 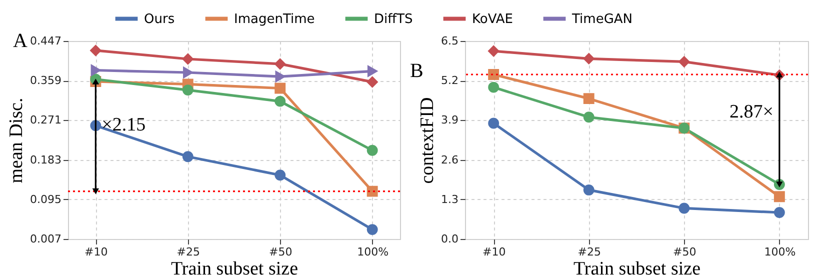 What do you see at coordinates (159, 19) in the screenshot?
I see `legend-label: Ours` at bounding box center [159, 19].